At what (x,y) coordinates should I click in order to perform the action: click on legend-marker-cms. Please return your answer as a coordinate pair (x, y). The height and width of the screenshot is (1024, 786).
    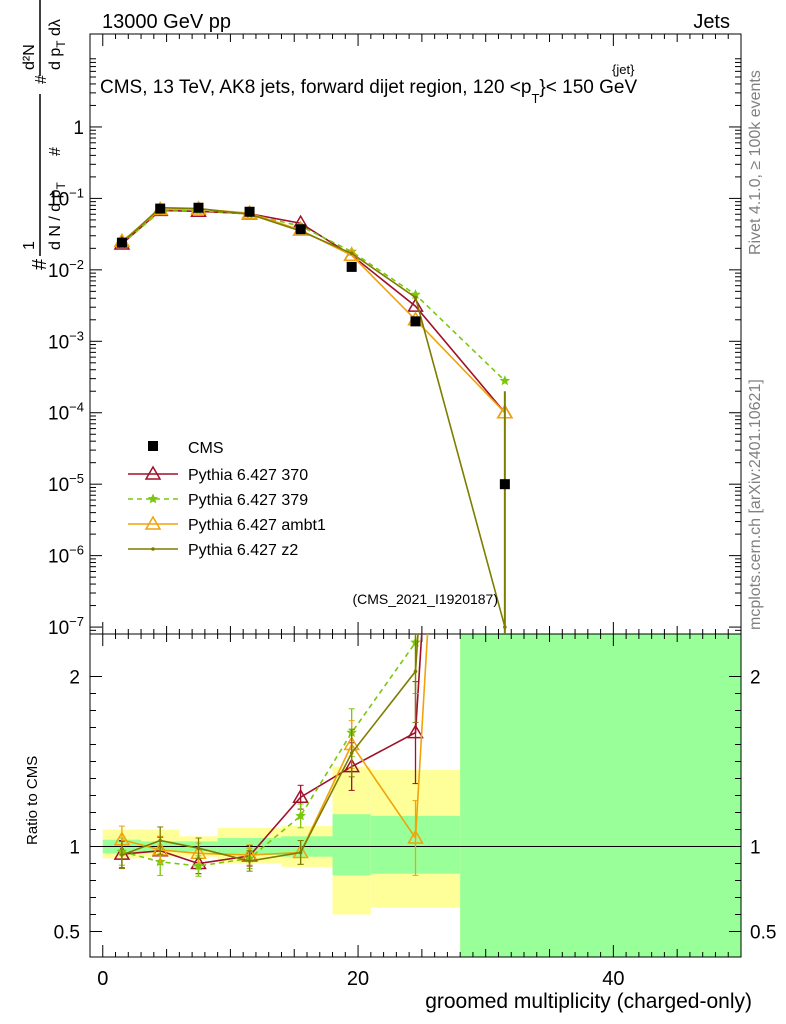
    Looking at the image, I should click on (153, 446).